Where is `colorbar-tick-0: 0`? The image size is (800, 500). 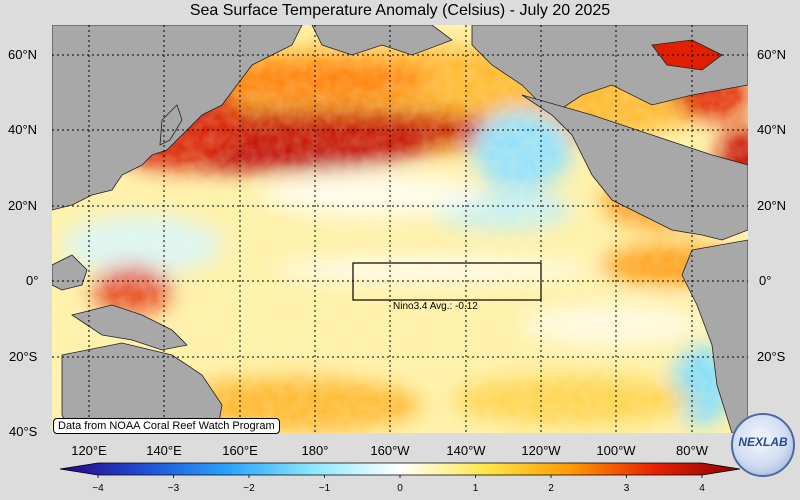
colorbar-tick-0: 0 is located at coordinates (400, 488).